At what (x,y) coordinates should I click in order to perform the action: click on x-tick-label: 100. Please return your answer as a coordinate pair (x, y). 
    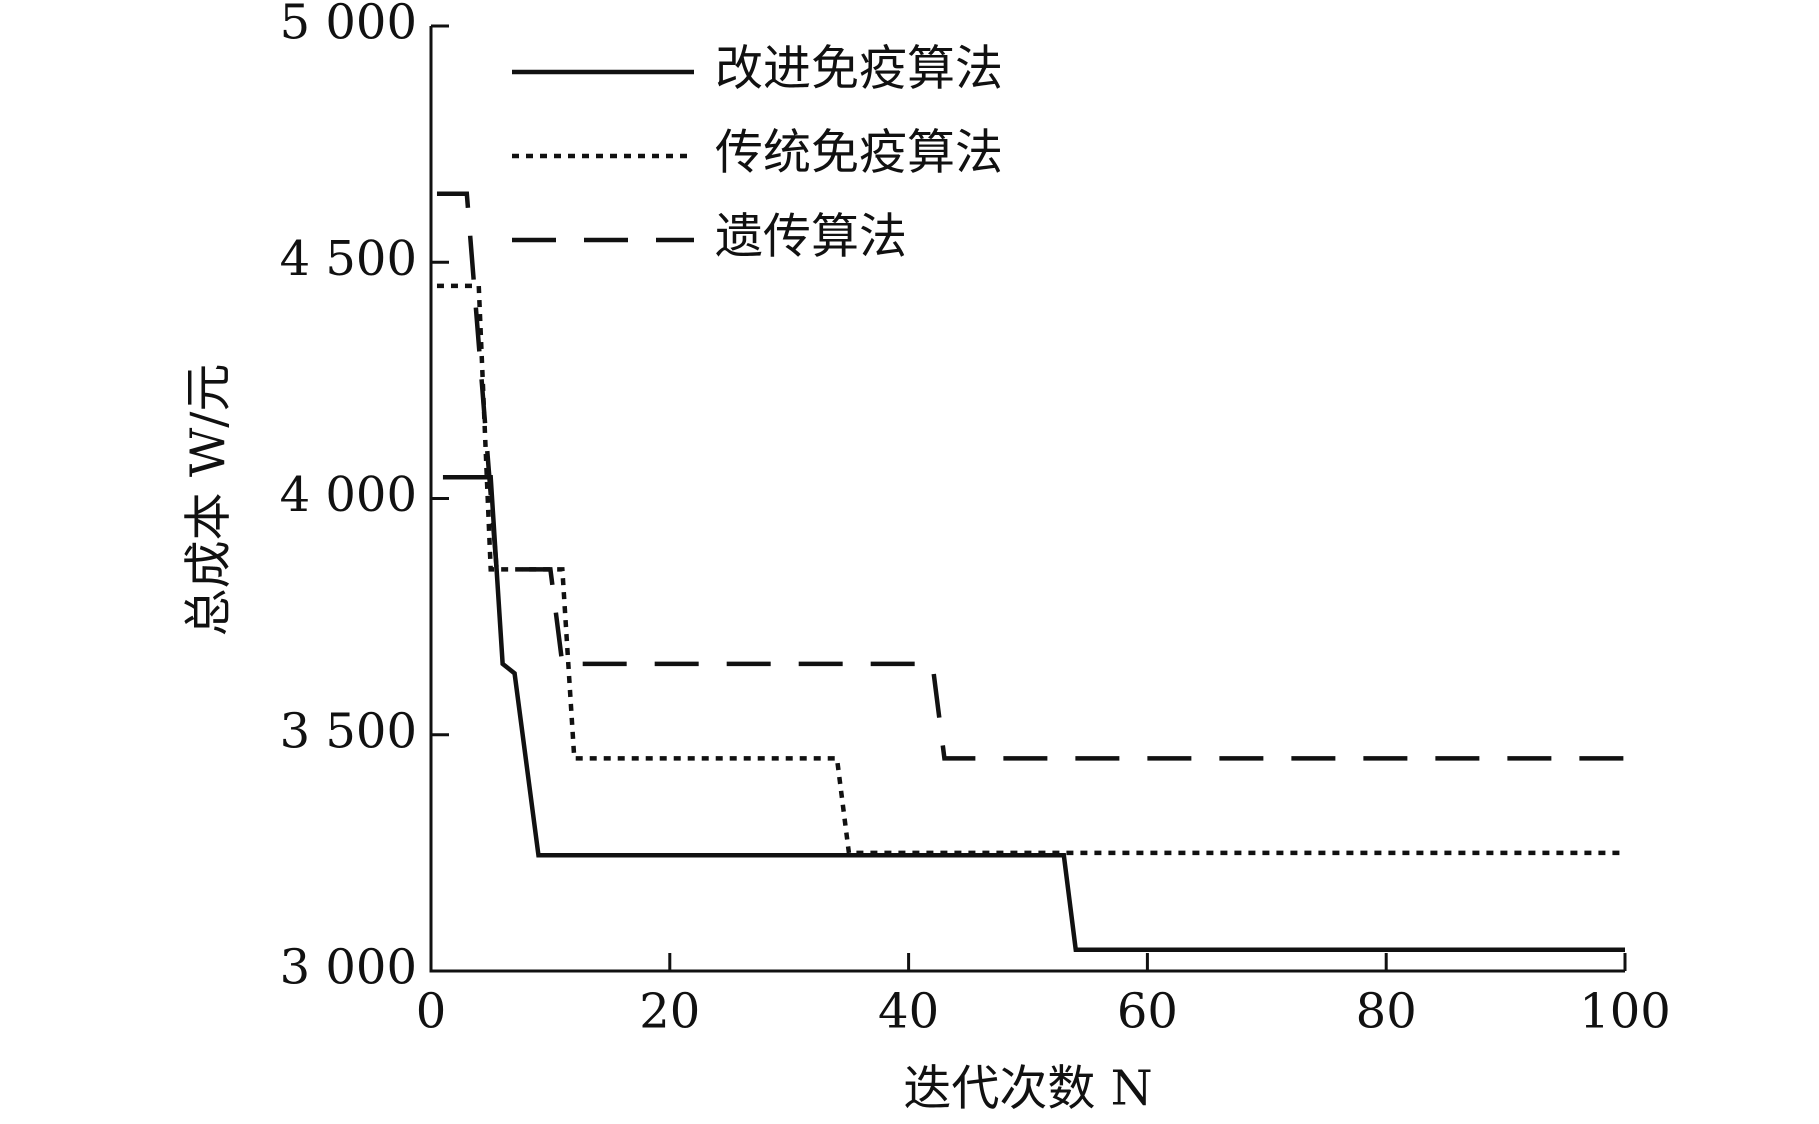
    Looking at the image, I should click on (1625, 1012).